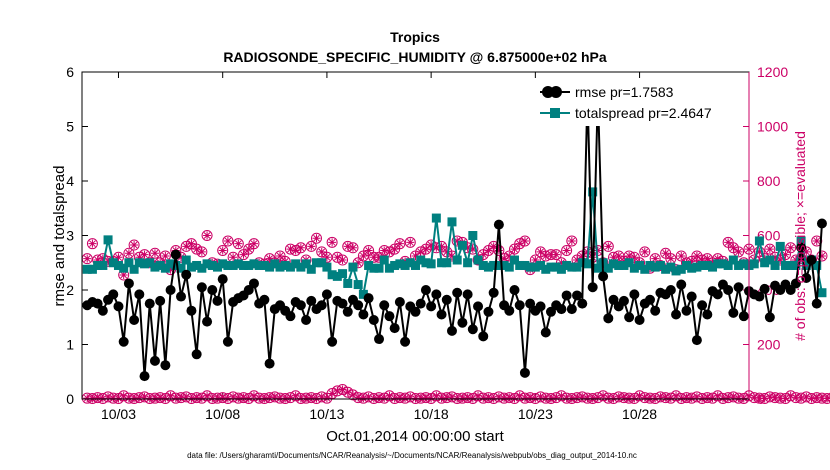 This screenshot has width=830, height=470. Describe the element at coordinates (59, 236) in the screenshot. I see `y-axis-label: rmse and totalspread` at that location.